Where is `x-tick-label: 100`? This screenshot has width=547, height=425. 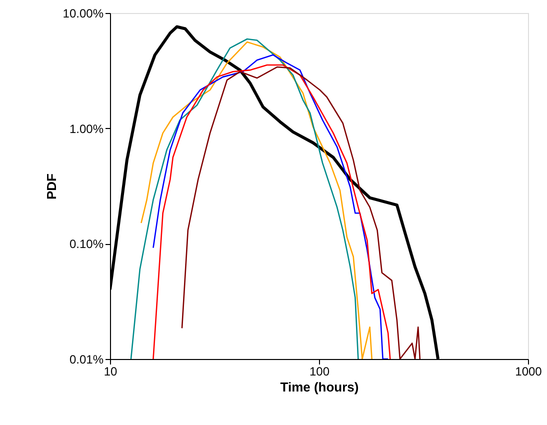
x-tick-label: 100 is located at coordinates (319, 371).